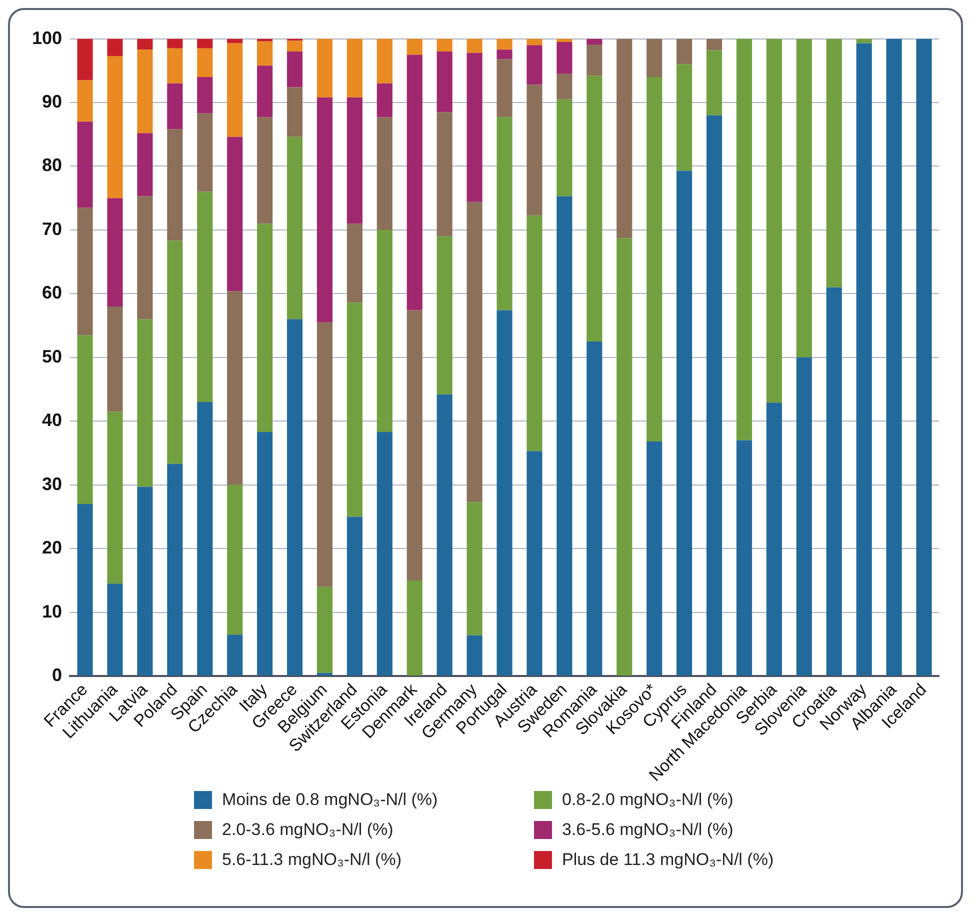 The image size is (976, 919). I want to click on legend-label: Moins de 0.8 mgNO₃-N/l (%), so click(330, 800).